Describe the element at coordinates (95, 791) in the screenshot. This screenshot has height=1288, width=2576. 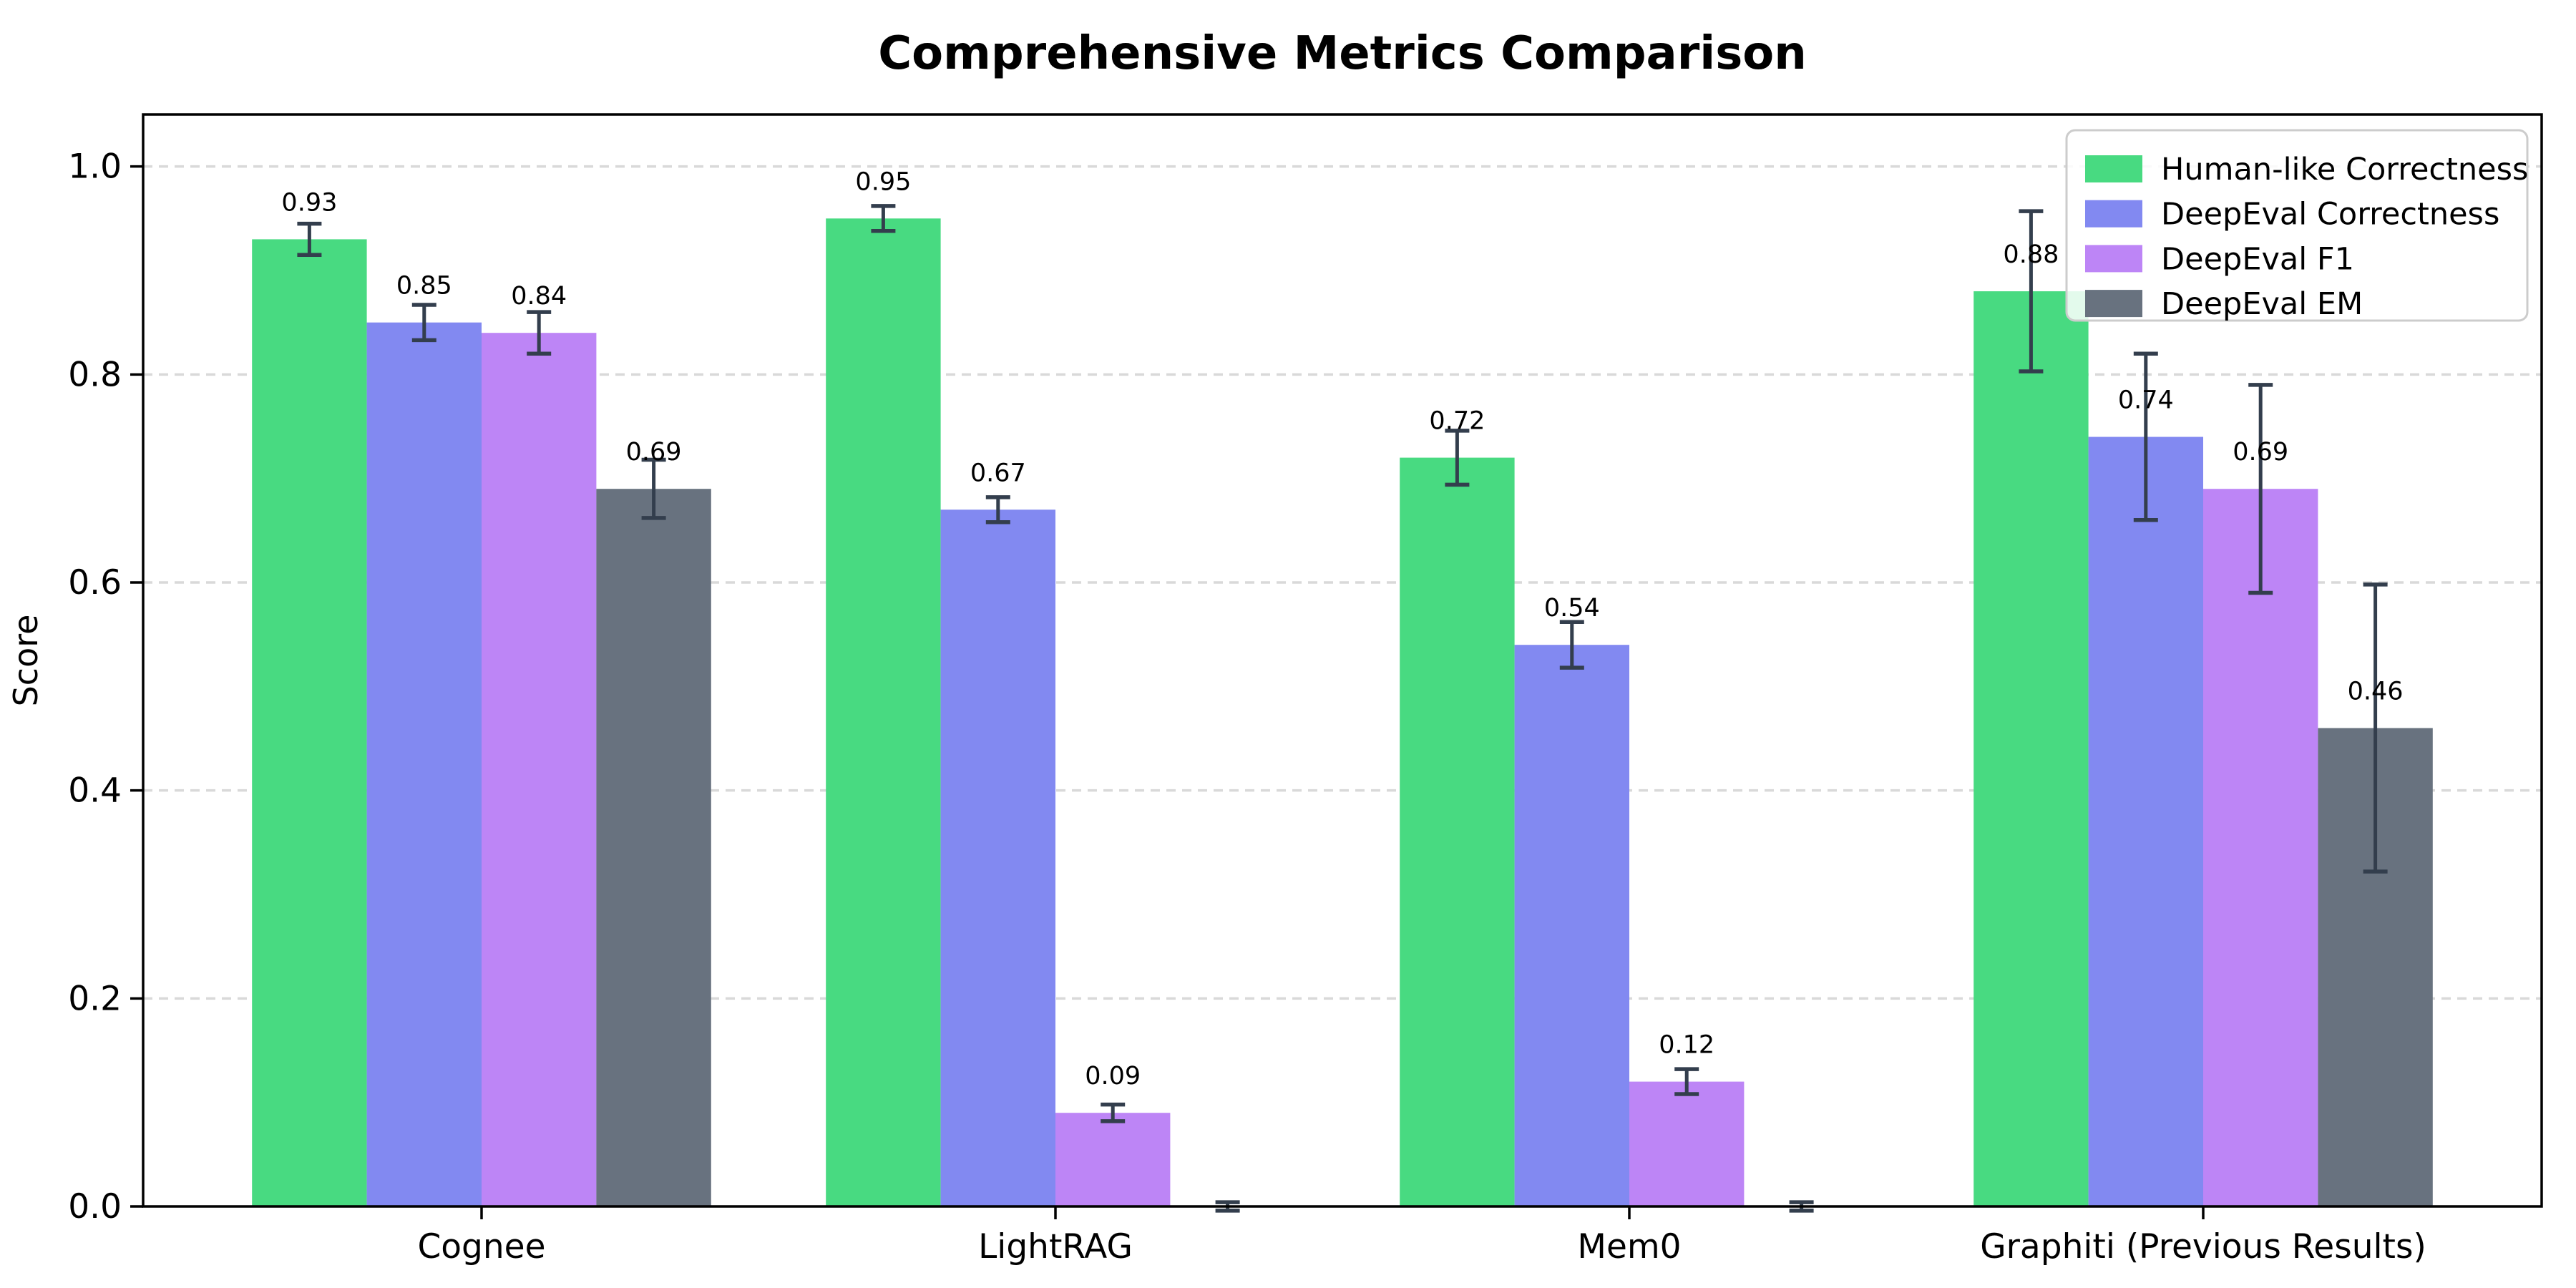
I see `y-tick-label: 0.4` at that location.